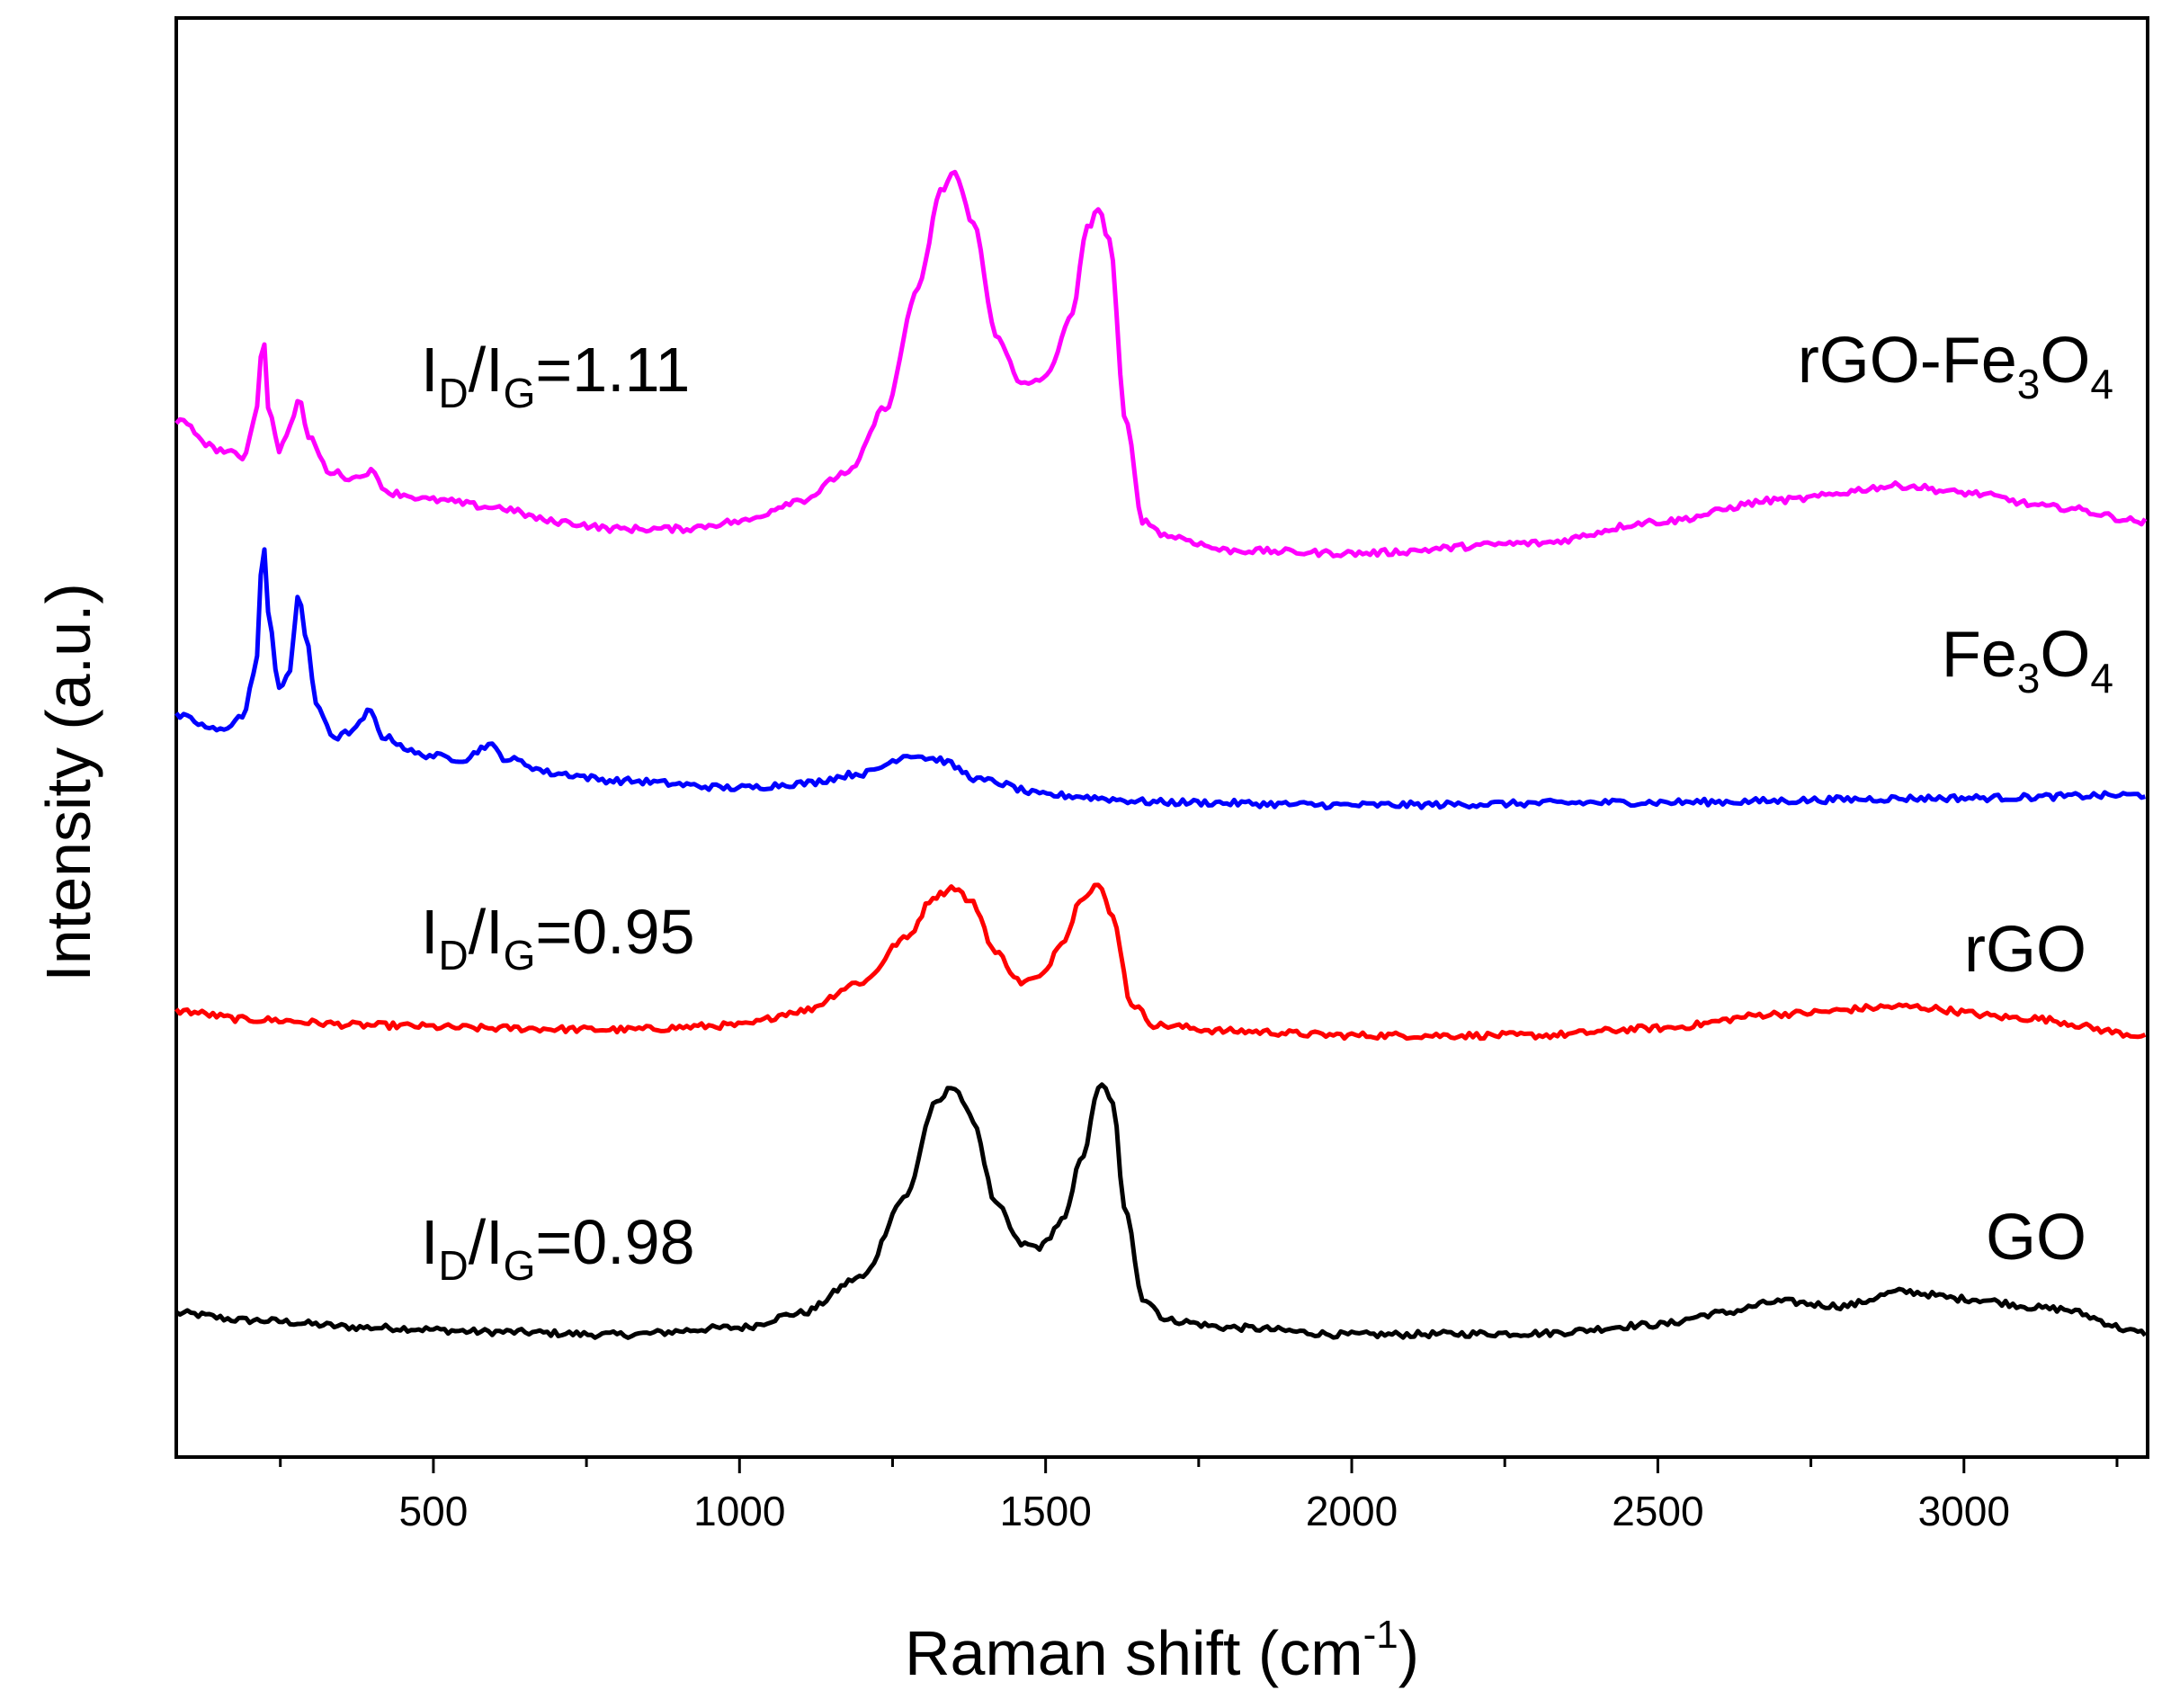 The height and width of the screenshot is (1708, 2171). I want to click on series-line-rgo, so click(1160, 962).